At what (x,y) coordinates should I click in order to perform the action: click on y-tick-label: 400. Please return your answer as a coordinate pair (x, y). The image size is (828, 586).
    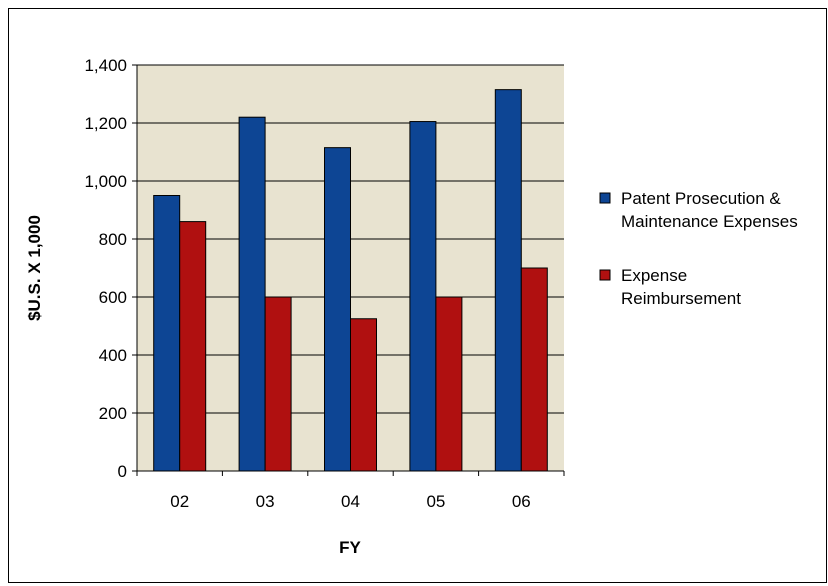
    Looking at the image, I should click on (113, 355).